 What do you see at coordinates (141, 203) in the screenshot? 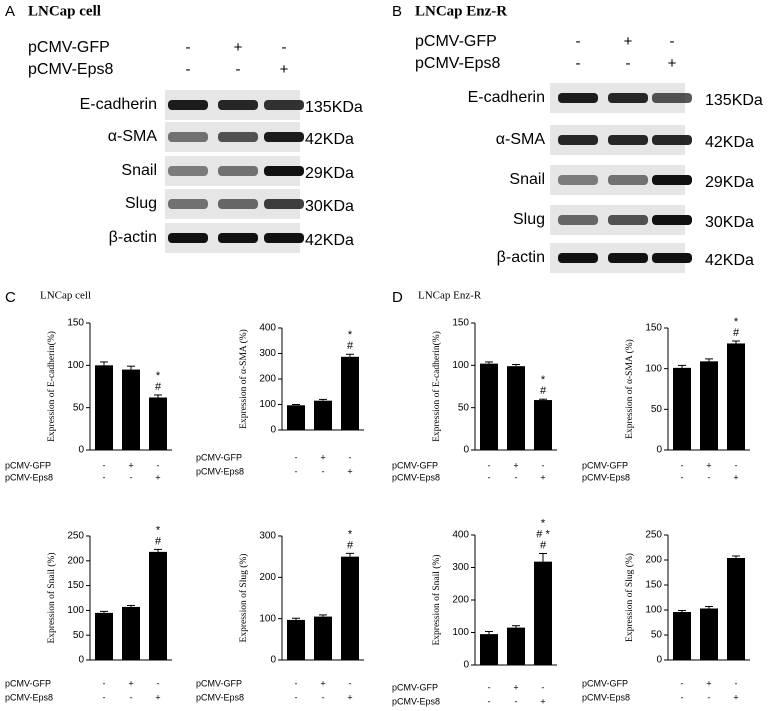
I see `protein-label: Slug` at bounding box center [141, 203].